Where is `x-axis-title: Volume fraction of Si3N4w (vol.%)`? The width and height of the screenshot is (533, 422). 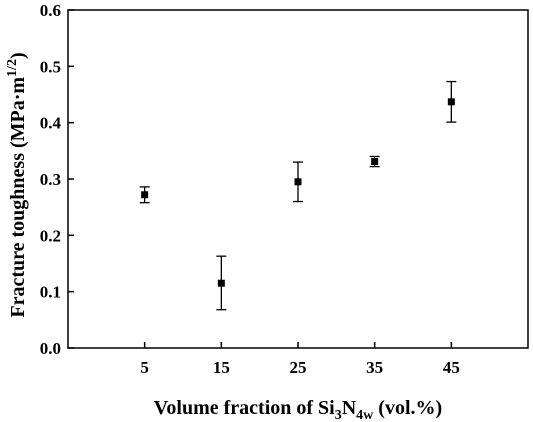
x-axis-title: Volume fraction of Si3N4w (vol.%) is located at coordinates (298, 409).